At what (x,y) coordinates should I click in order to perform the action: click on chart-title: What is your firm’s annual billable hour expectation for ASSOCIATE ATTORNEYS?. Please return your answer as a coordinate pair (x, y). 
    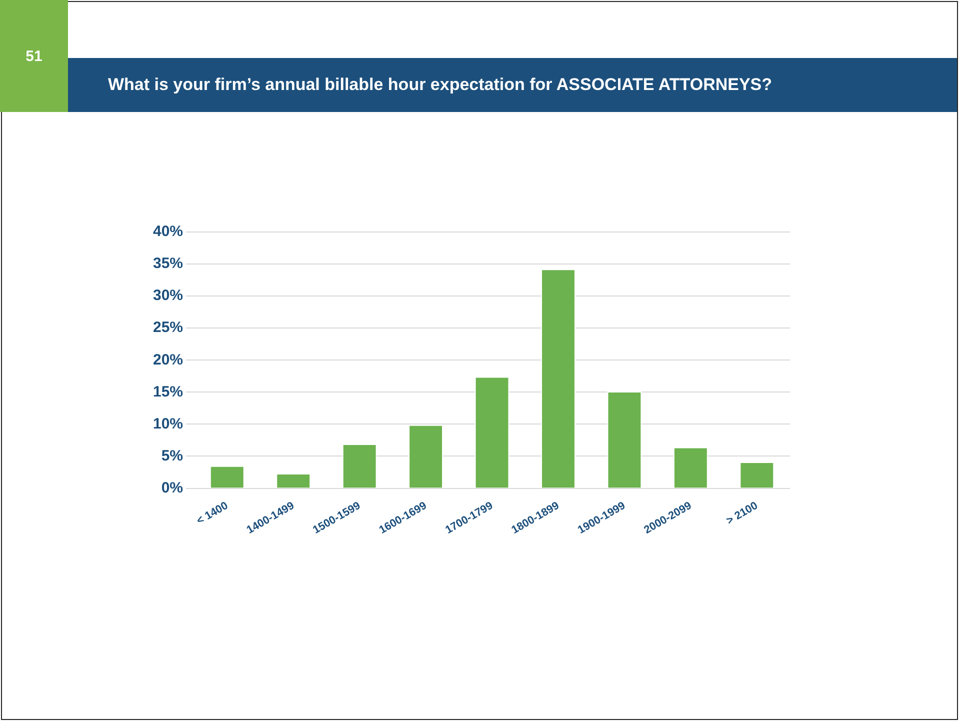
    Looking at the image, I should click on (440, 85).